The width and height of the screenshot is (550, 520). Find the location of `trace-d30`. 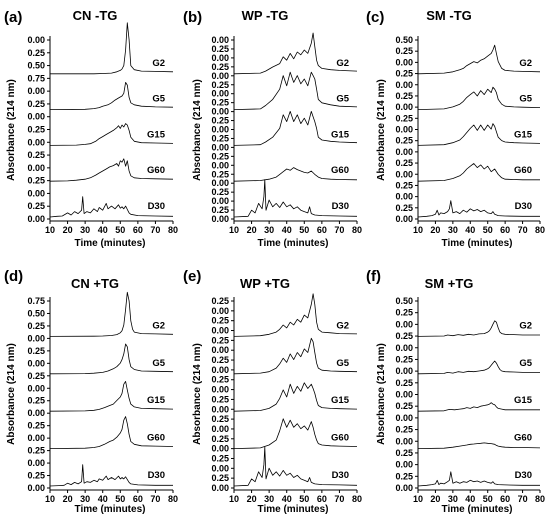

trace-d30 is located at coordinates (295, 198).